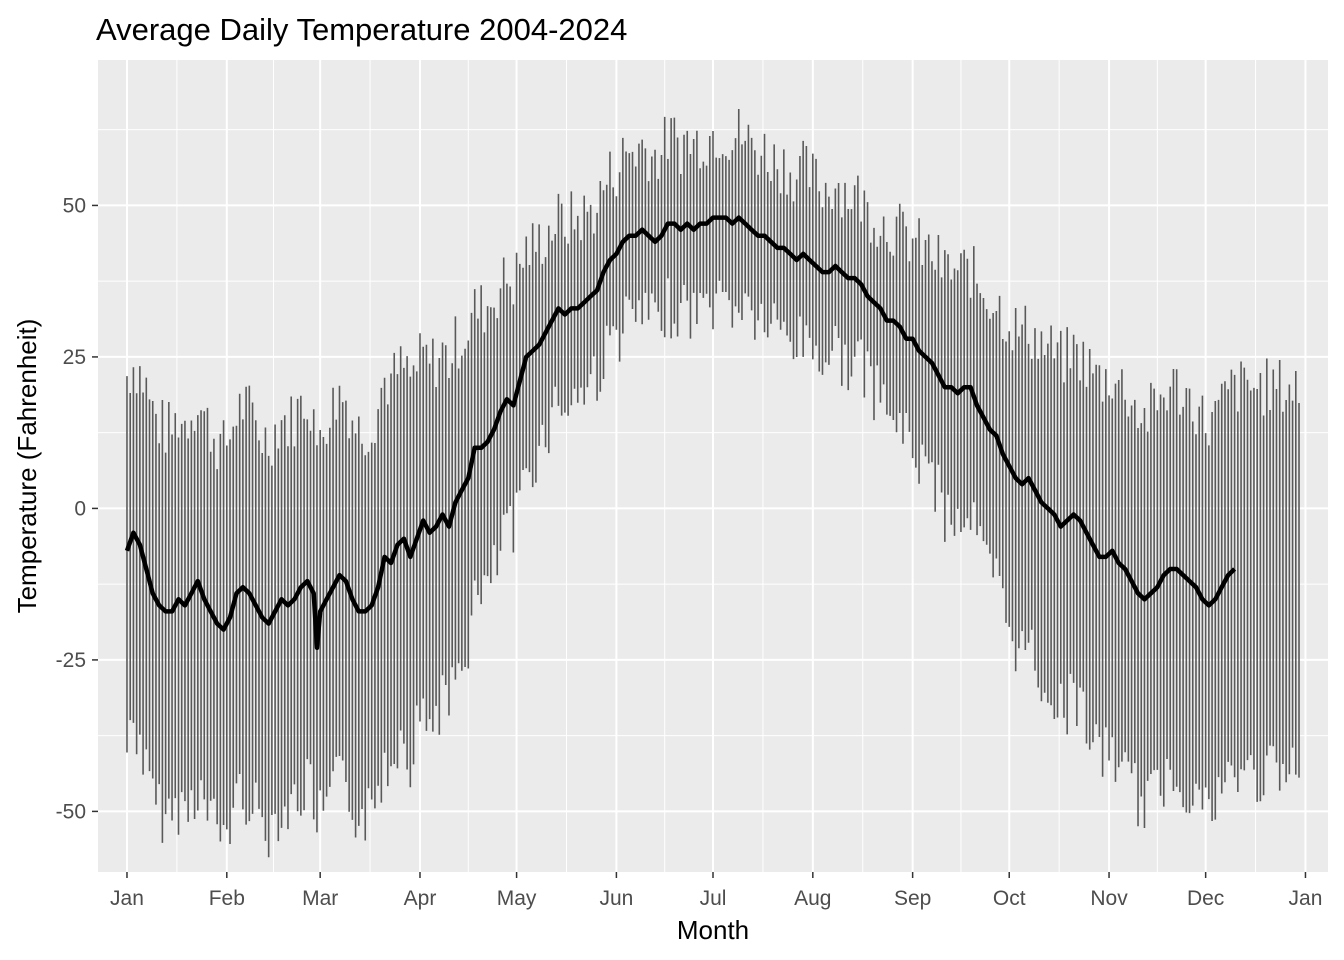  I want to click on x-tick-label: Feb, so click(227, 898).